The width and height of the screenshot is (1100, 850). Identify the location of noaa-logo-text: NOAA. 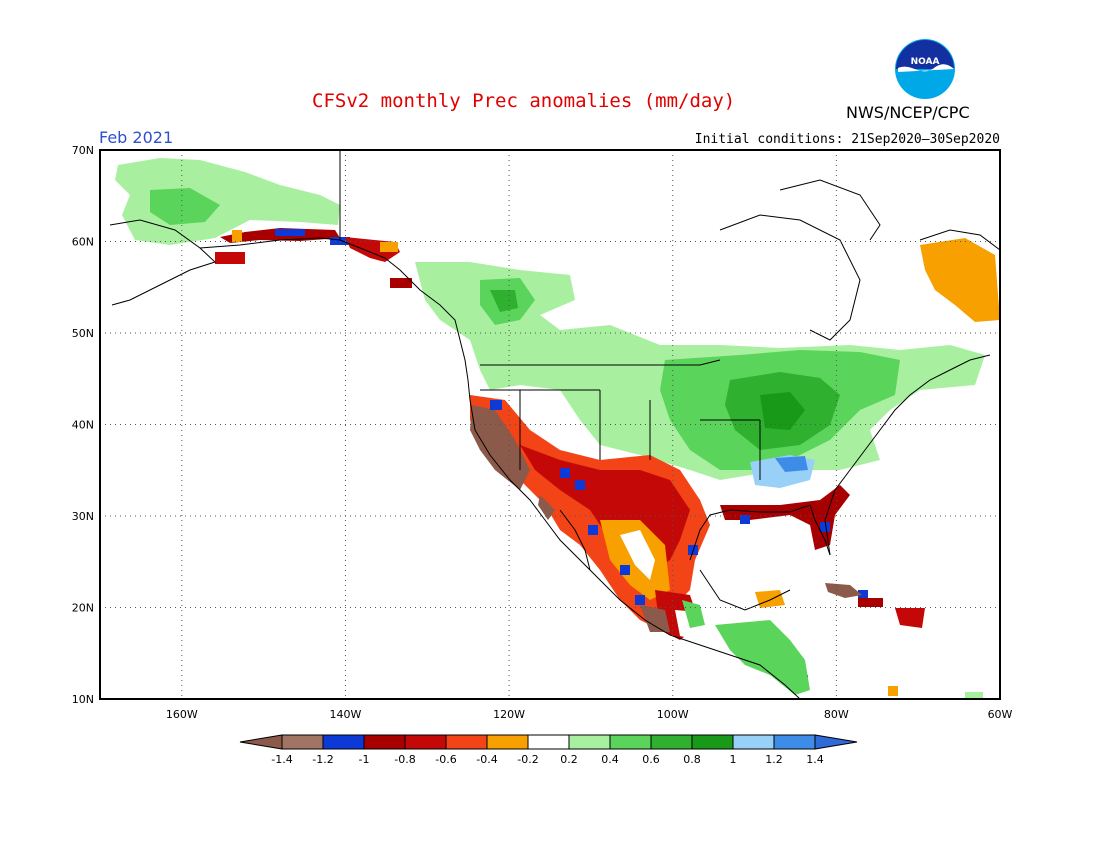
(925, 62).